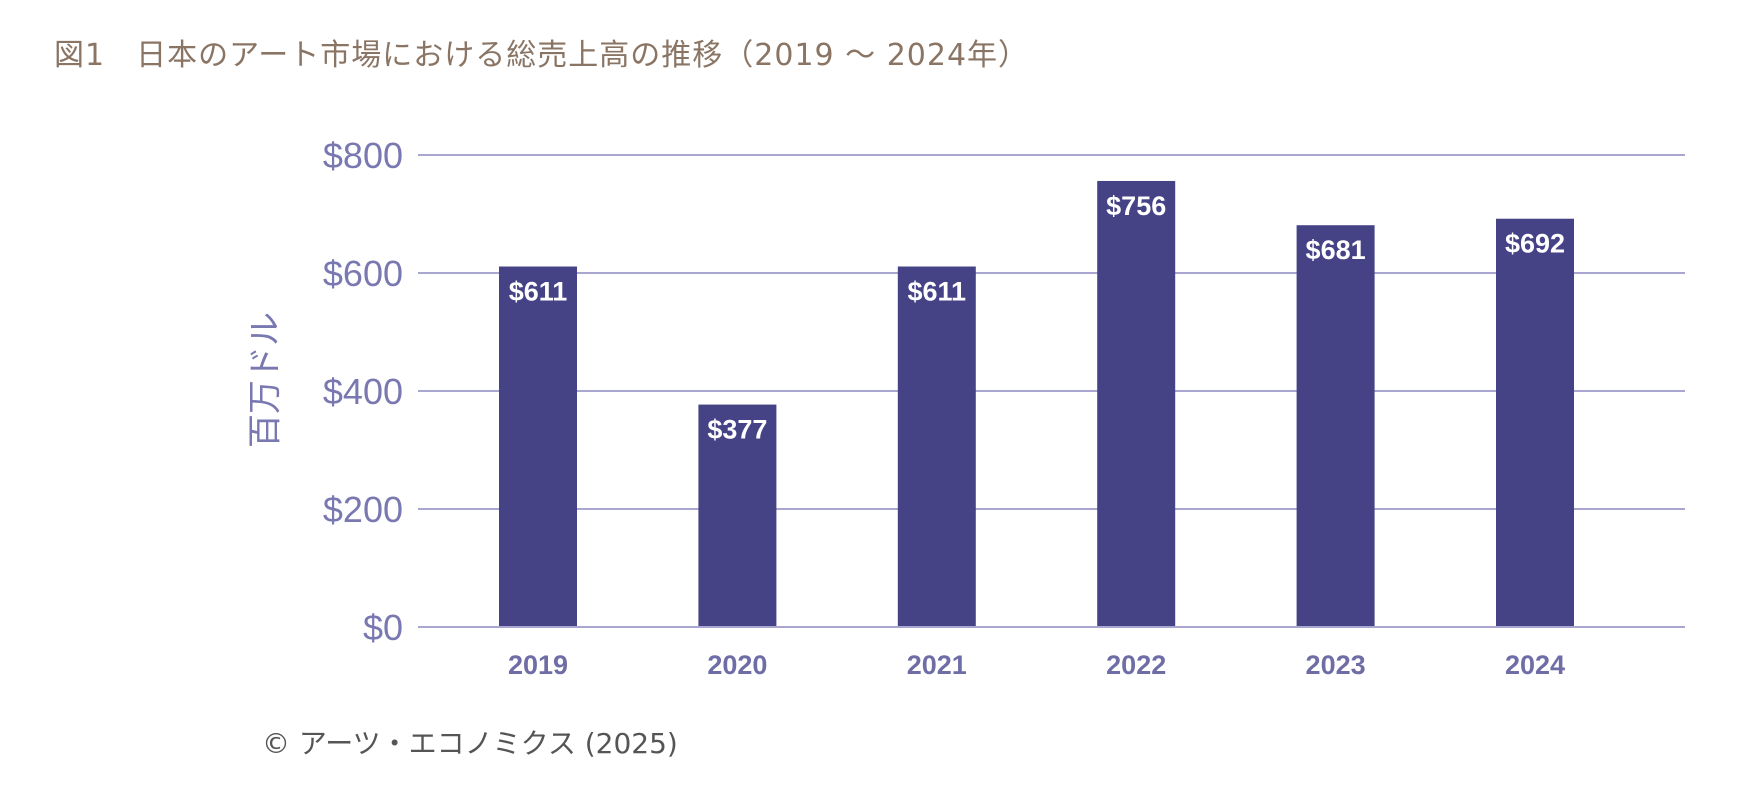 This screenshot has width=1752, height=795. What do you see at coordinates (737, 665) in the screenshot?
I see `x-tick-label: 2020` at bounding box center [737, 665].